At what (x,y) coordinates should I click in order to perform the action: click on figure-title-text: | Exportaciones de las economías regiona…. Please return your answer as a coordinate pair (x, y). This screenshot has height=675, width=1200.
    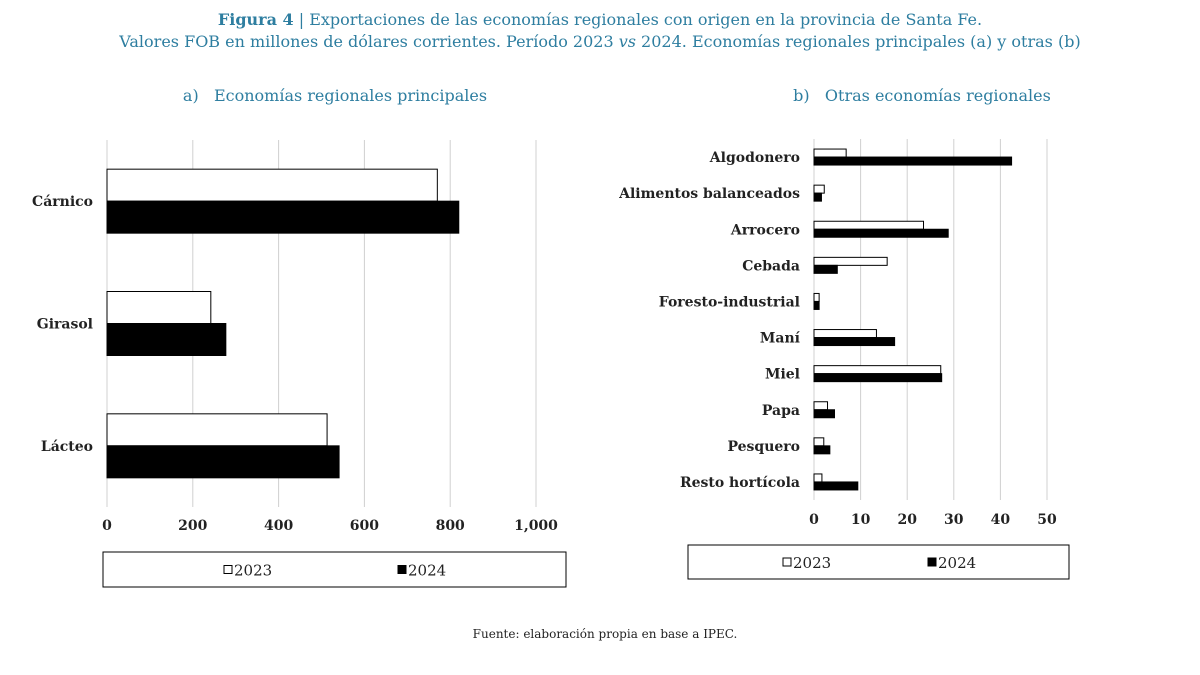
    Looking at the image, I should click on (638, 19).